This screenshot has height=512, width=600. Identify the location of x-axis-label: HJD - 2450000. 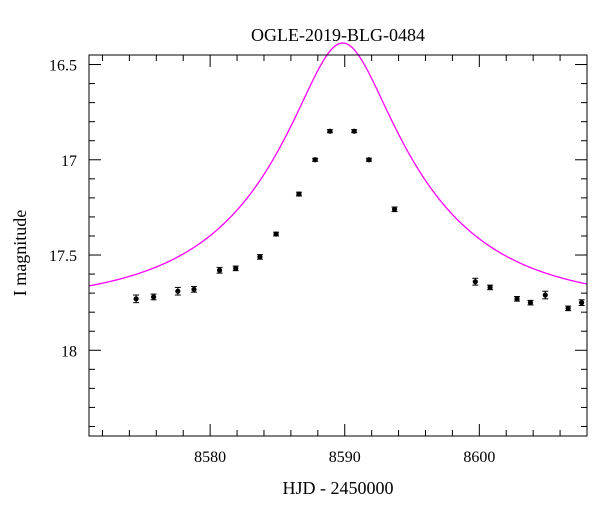
(338, 488).